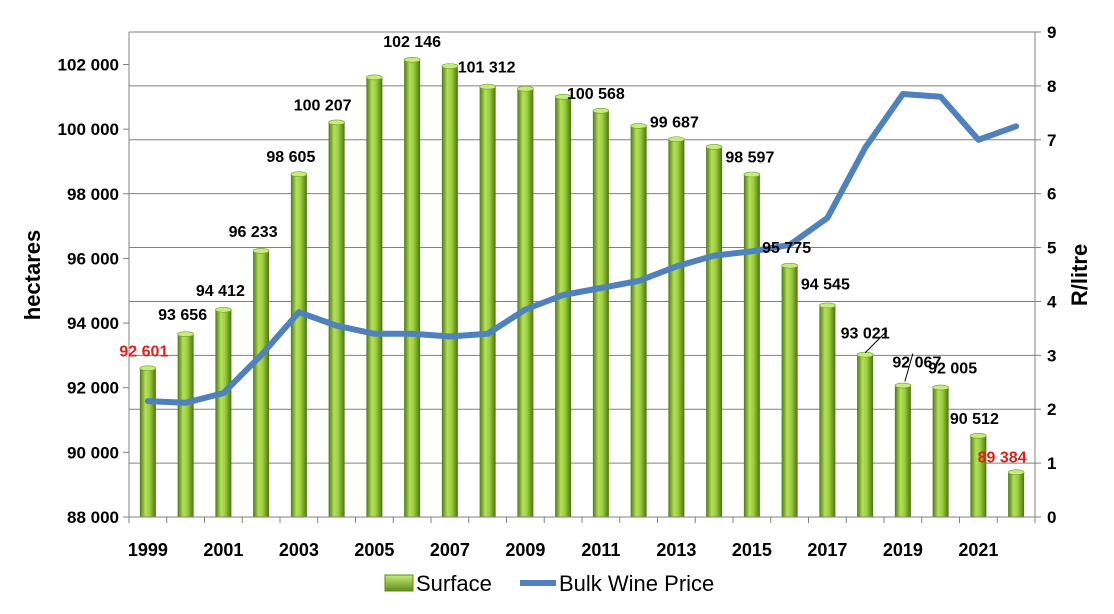 The image size is (1114, 614). What do you see at coordinates (450, 550) in the screenshot?
I see `x-tick-label: 2007` at bounding box center [450, 550].